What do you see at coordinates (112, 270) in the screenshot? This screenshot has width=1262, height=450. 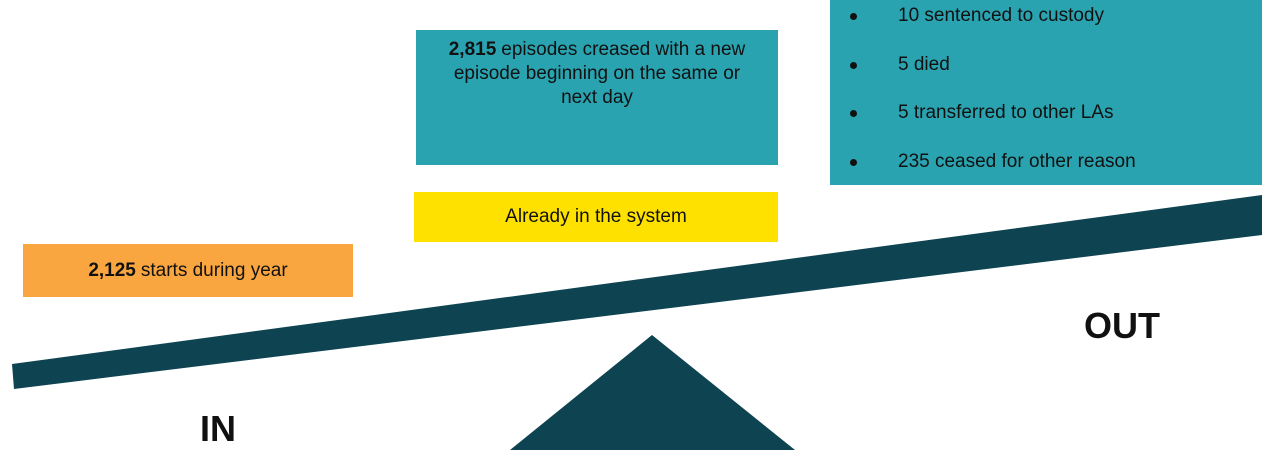 I see `number: 2,125` at bounding box center [112, 270].